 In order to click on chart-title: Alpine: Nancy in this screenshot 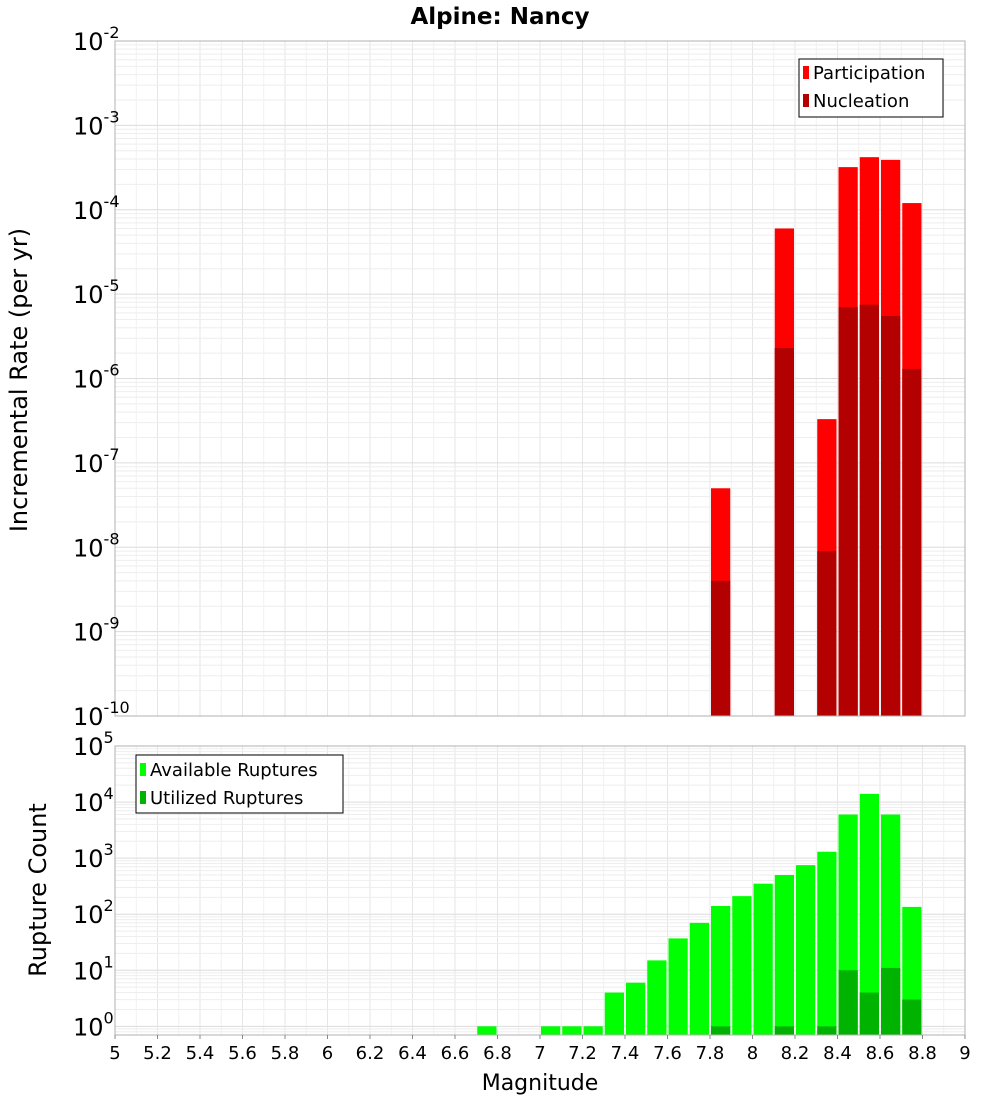, I will do `click(500, 17)`.